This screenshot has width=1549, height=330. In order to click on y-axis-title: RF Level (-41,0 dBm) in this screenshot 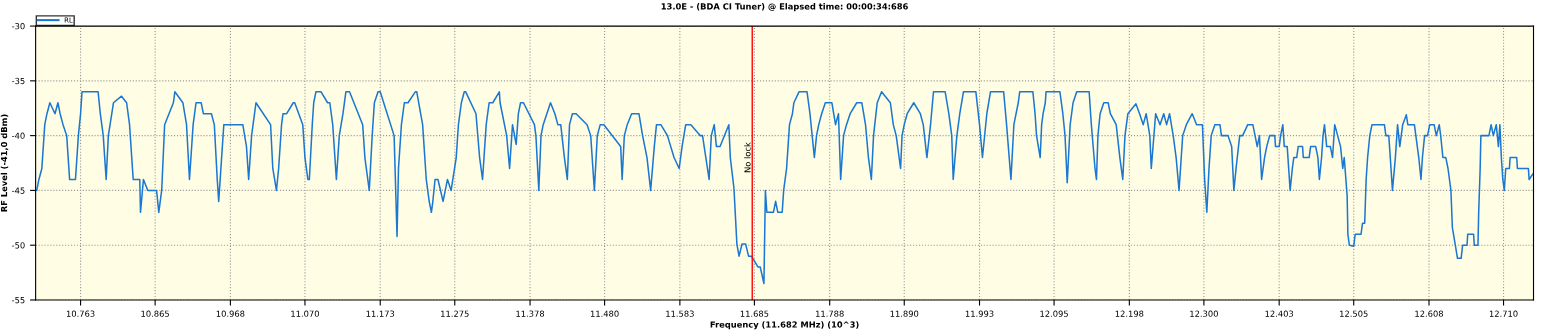, I will do `click(4, 163)`.